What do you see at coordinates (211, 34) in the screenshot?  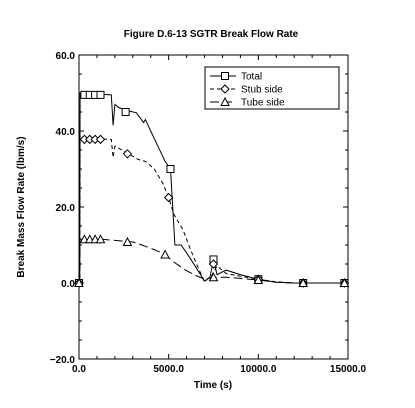 I see `chart-title: Figure D.6-13 SGTR Break Flow Rate` at bounding box center [211, 34].